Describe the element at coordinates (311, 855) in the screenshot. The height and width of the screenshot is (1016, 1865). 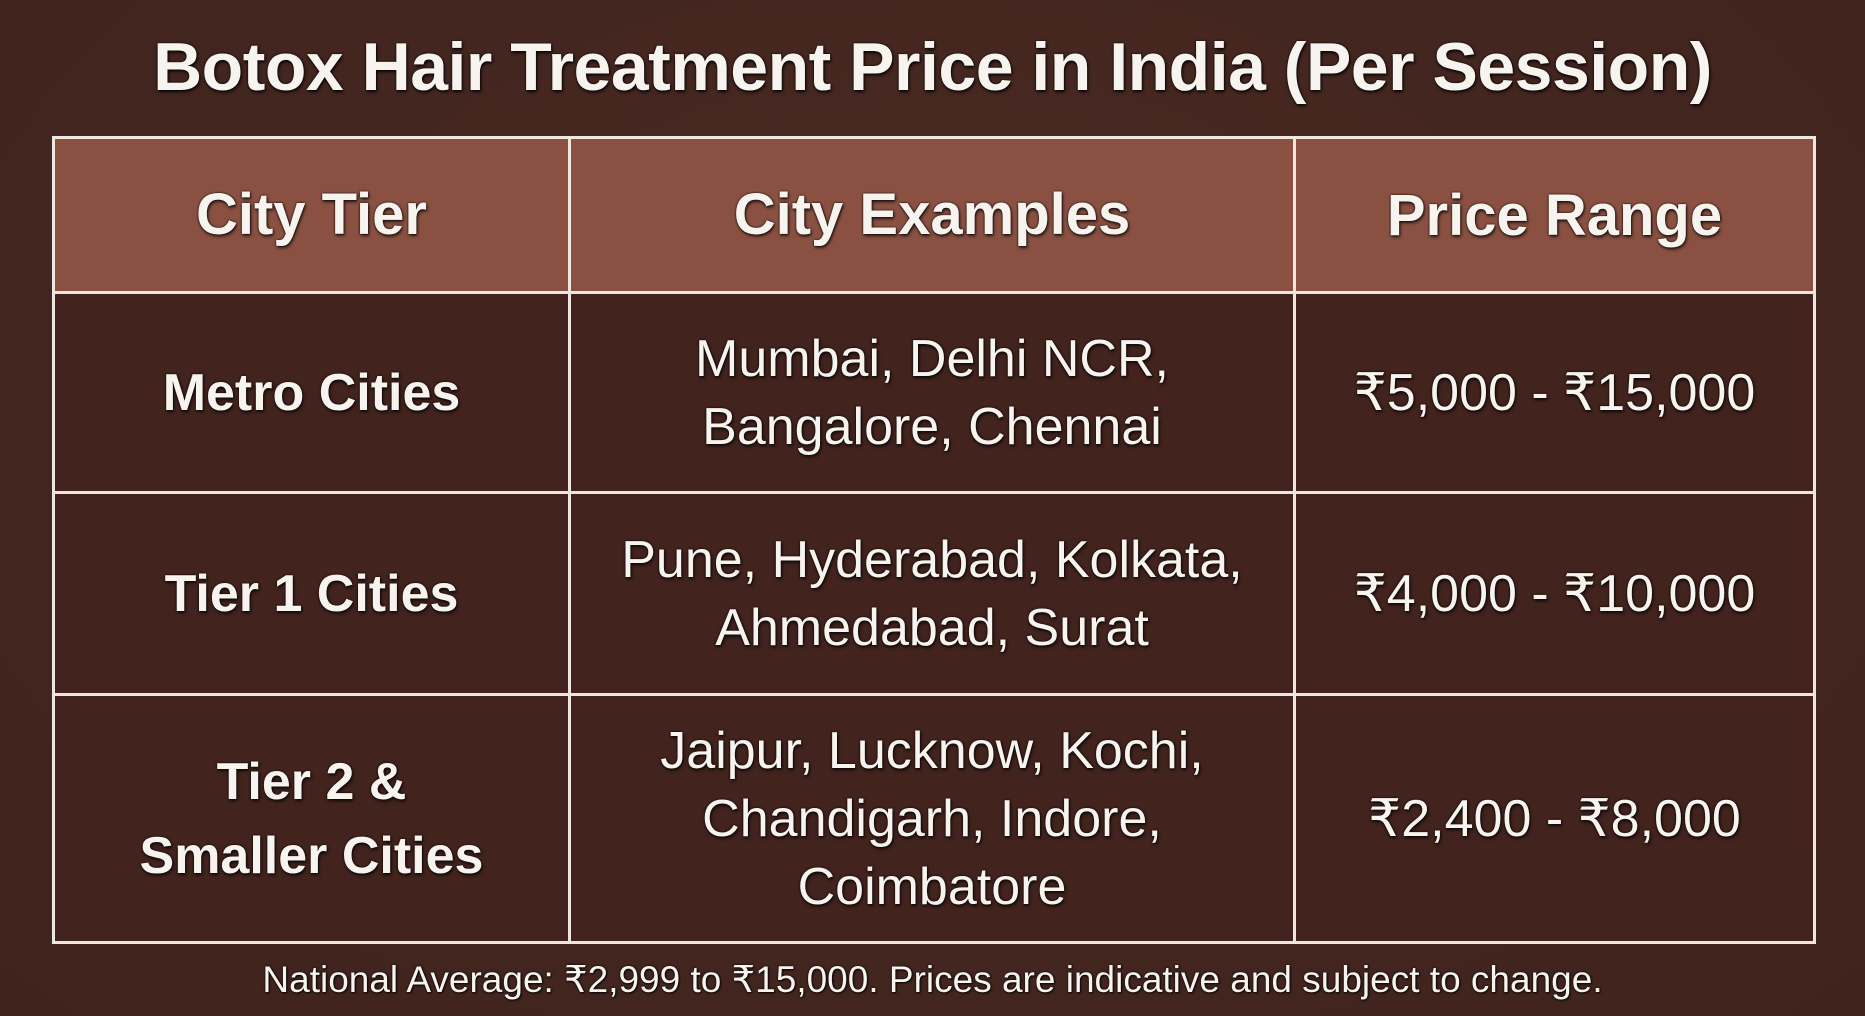
I see `city-tier-label: Smaller Cities` at that location.